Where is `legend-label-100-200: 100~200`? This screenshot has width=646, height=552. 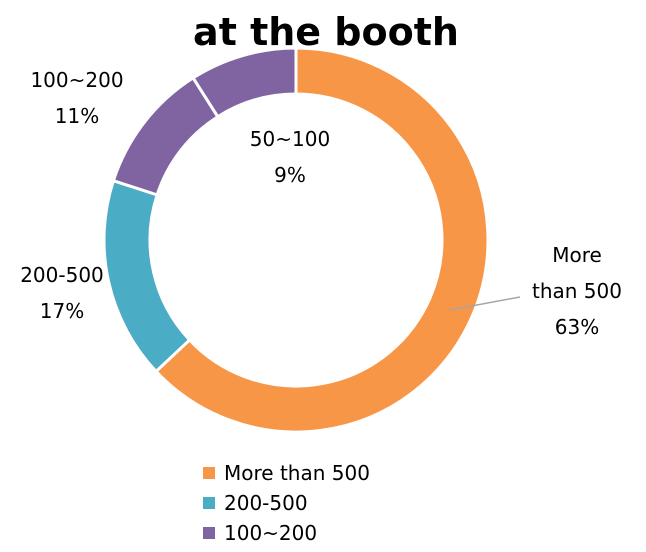 legend-label-100-200: 100~200 is located at coordinates (270, 533).